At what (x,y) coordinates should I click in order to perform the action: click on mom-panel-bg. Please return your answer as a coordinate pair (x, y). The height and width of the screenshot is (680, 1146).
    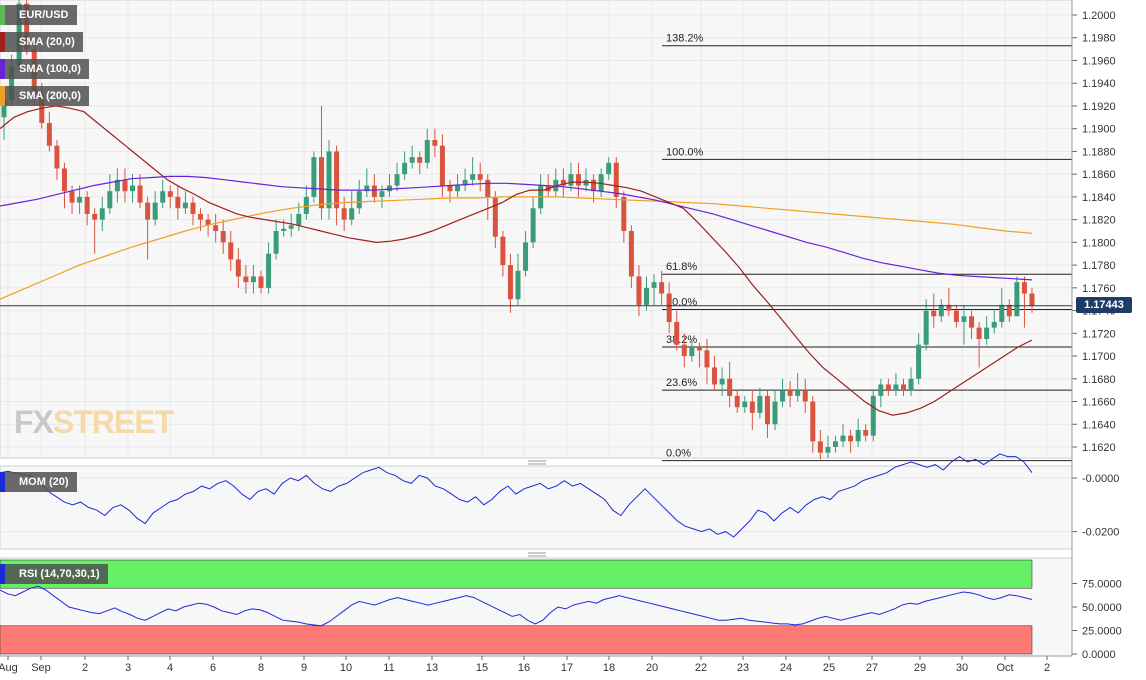
    Looking at the image, I should click on (536, 507).